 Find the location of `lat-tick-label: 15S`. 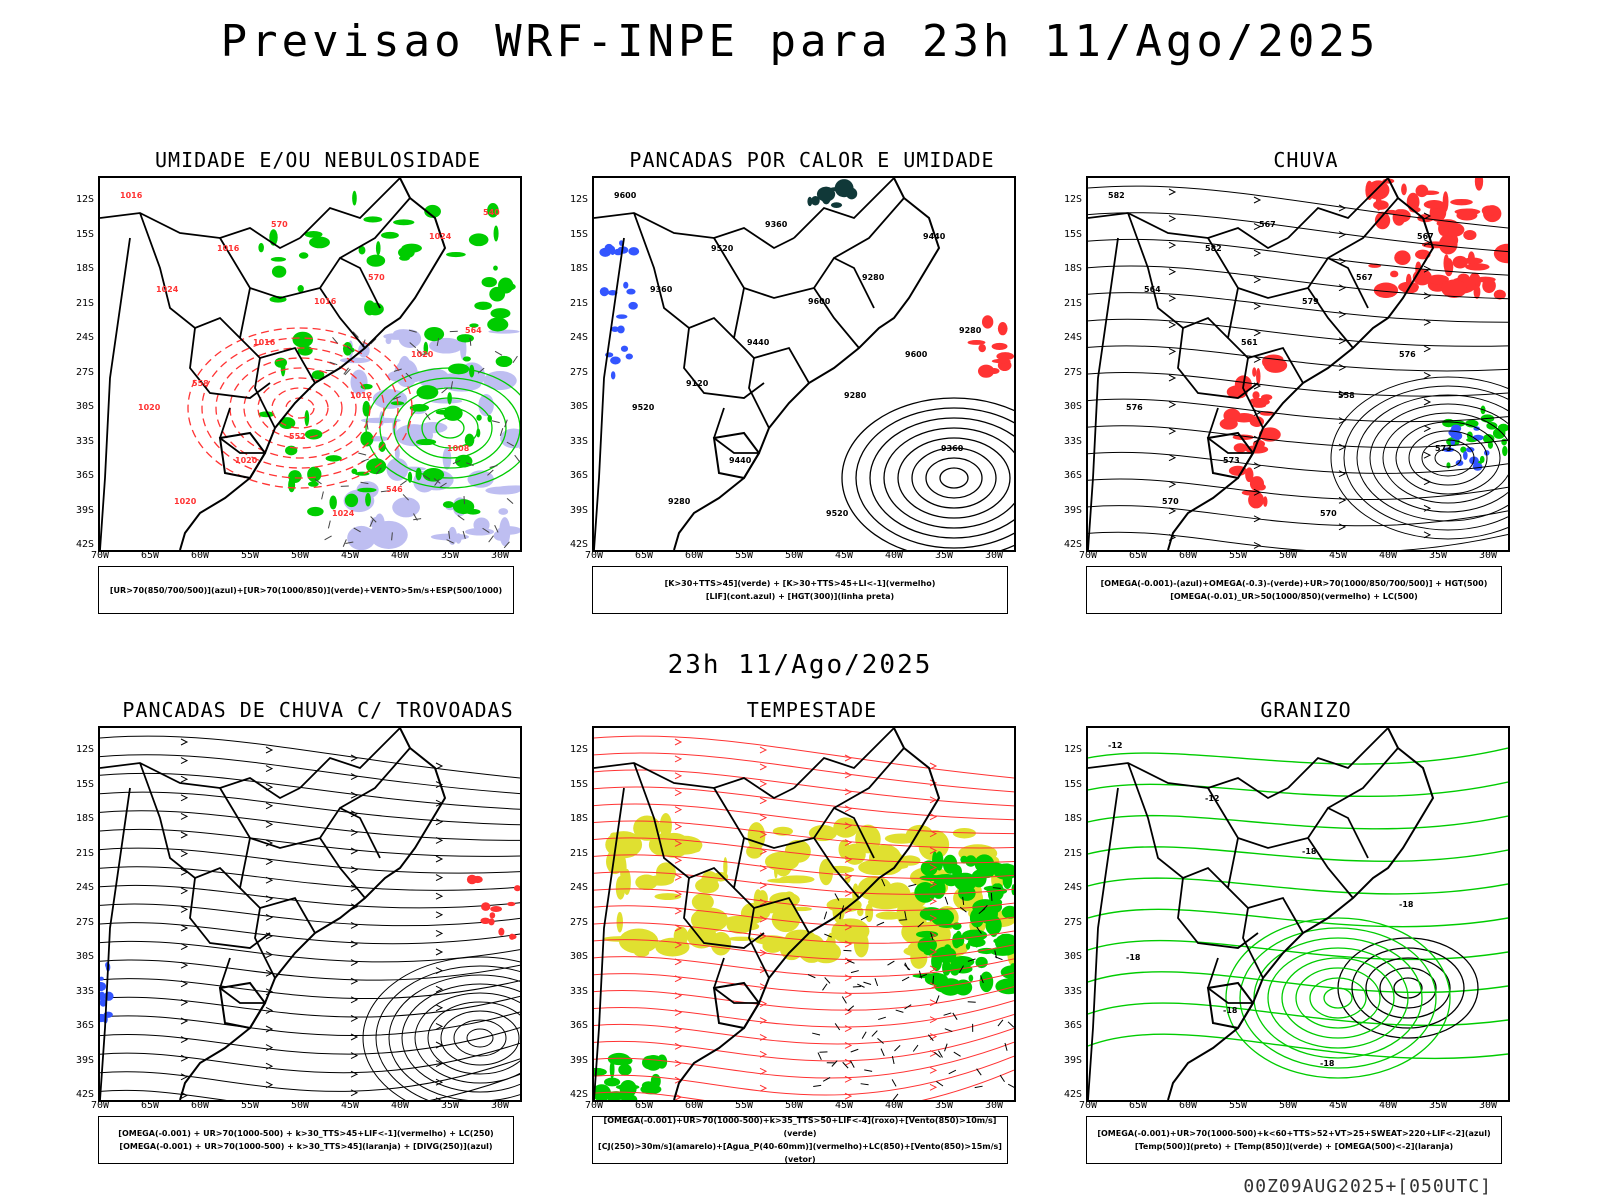

lat-tick-label: 15S is located at coordinates (84, 784).